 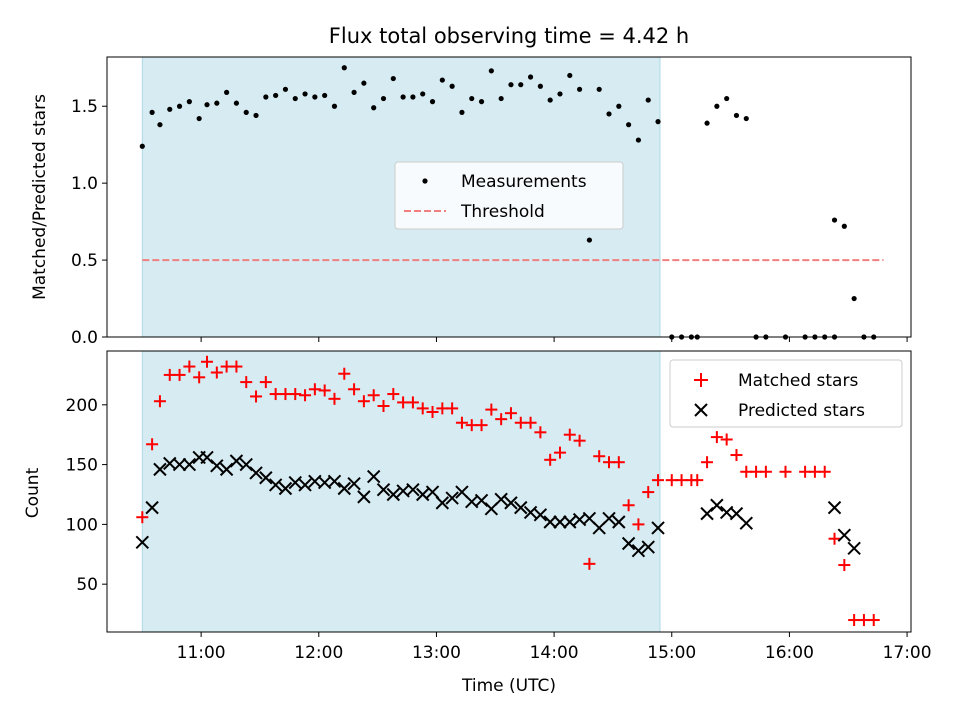 What do you see at coordinates (89, 222) in the screenshot?
I see `top-y-ticks: 0.0 0.5 1.0 1.5` at bounding box center [89, 222].